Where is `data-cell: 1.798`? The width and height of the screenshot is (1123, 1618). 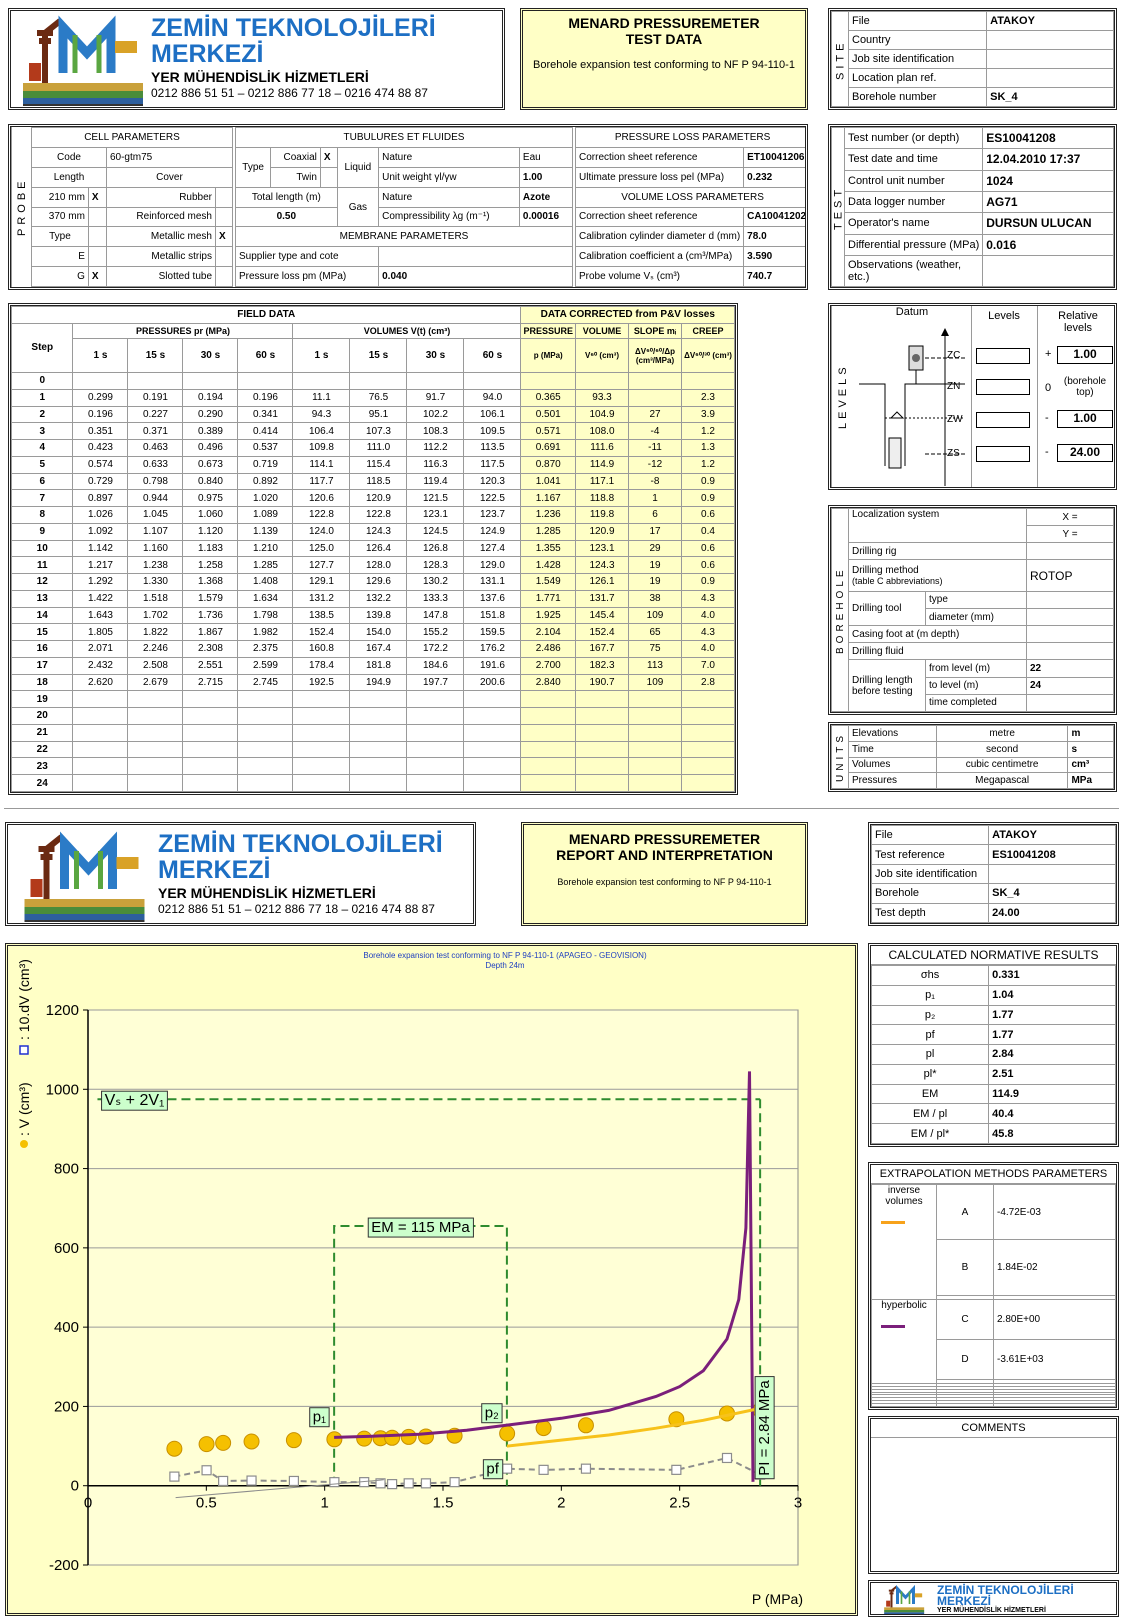
data-cell: 1.798 is located at coordinates (265, 615).